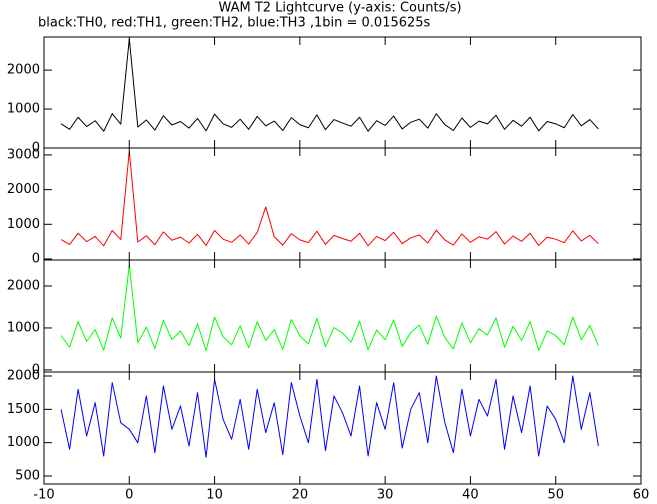  What do you see at coordinates (129, 495) in the screenshot?
I see `x-tick-label: 0` at bounding box center [129, 495].